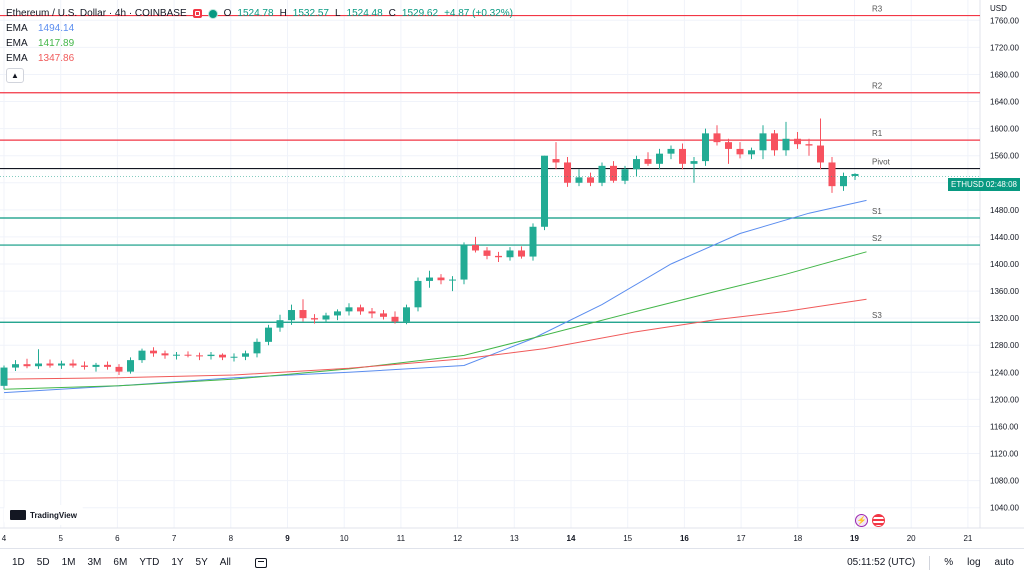 The image size is (1024, 576). I want to click on price-tick-label: 1680.00, so click(1004, 74).